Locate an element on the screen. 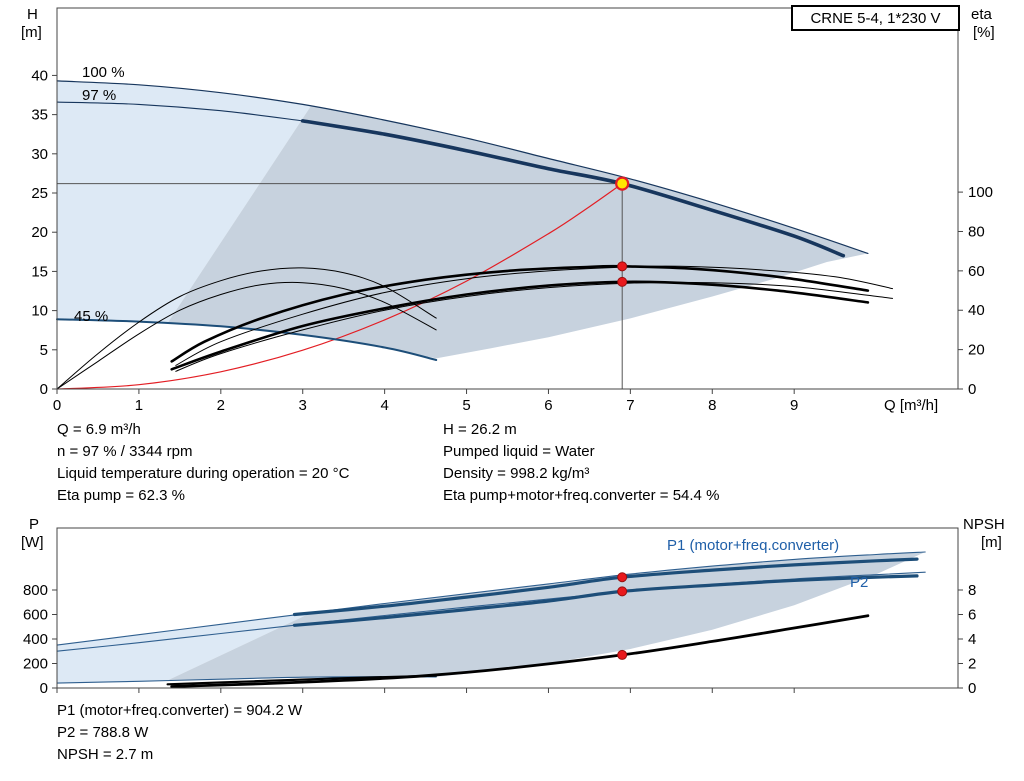  info-line-eta: Eta pump = 62.3 % is located at coordinates (121, 495).